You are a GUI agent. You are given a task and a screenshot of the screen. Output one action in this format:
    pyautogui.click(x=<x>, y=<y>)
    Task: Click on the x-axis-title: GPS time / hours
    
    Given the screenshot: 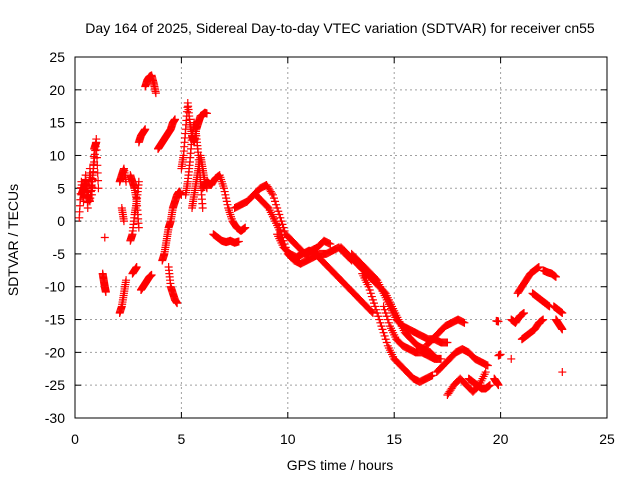 What is the action you would take?
    pyautogui.click(x=340, y=465)
    